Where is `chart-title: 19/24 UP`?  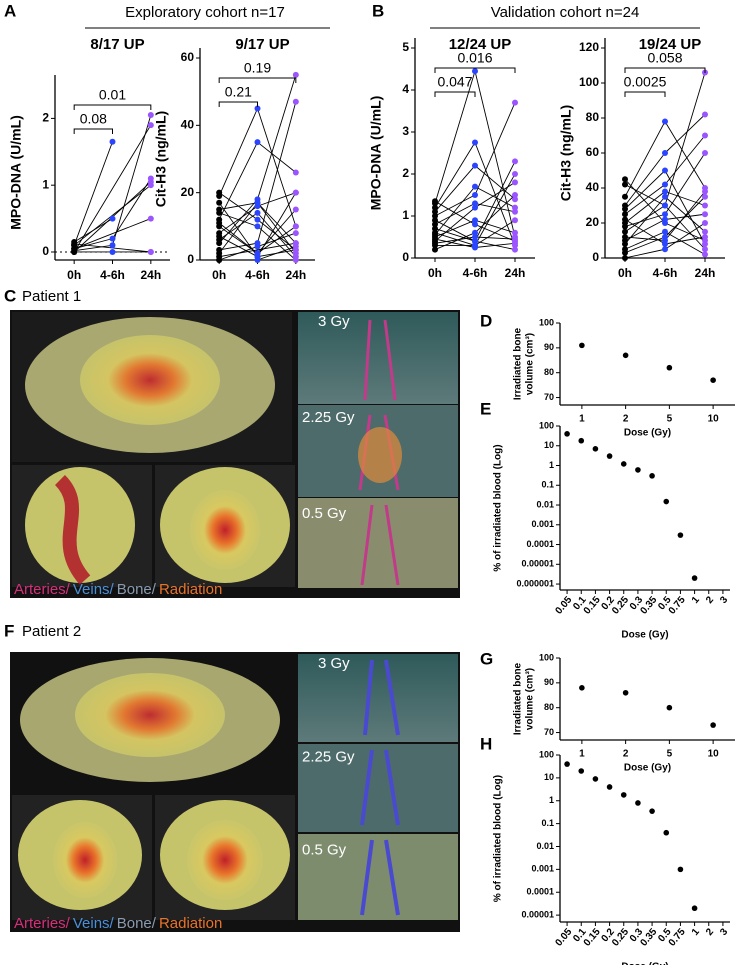 chart-title: 19/24 UP is located at coordinates (670, 44).